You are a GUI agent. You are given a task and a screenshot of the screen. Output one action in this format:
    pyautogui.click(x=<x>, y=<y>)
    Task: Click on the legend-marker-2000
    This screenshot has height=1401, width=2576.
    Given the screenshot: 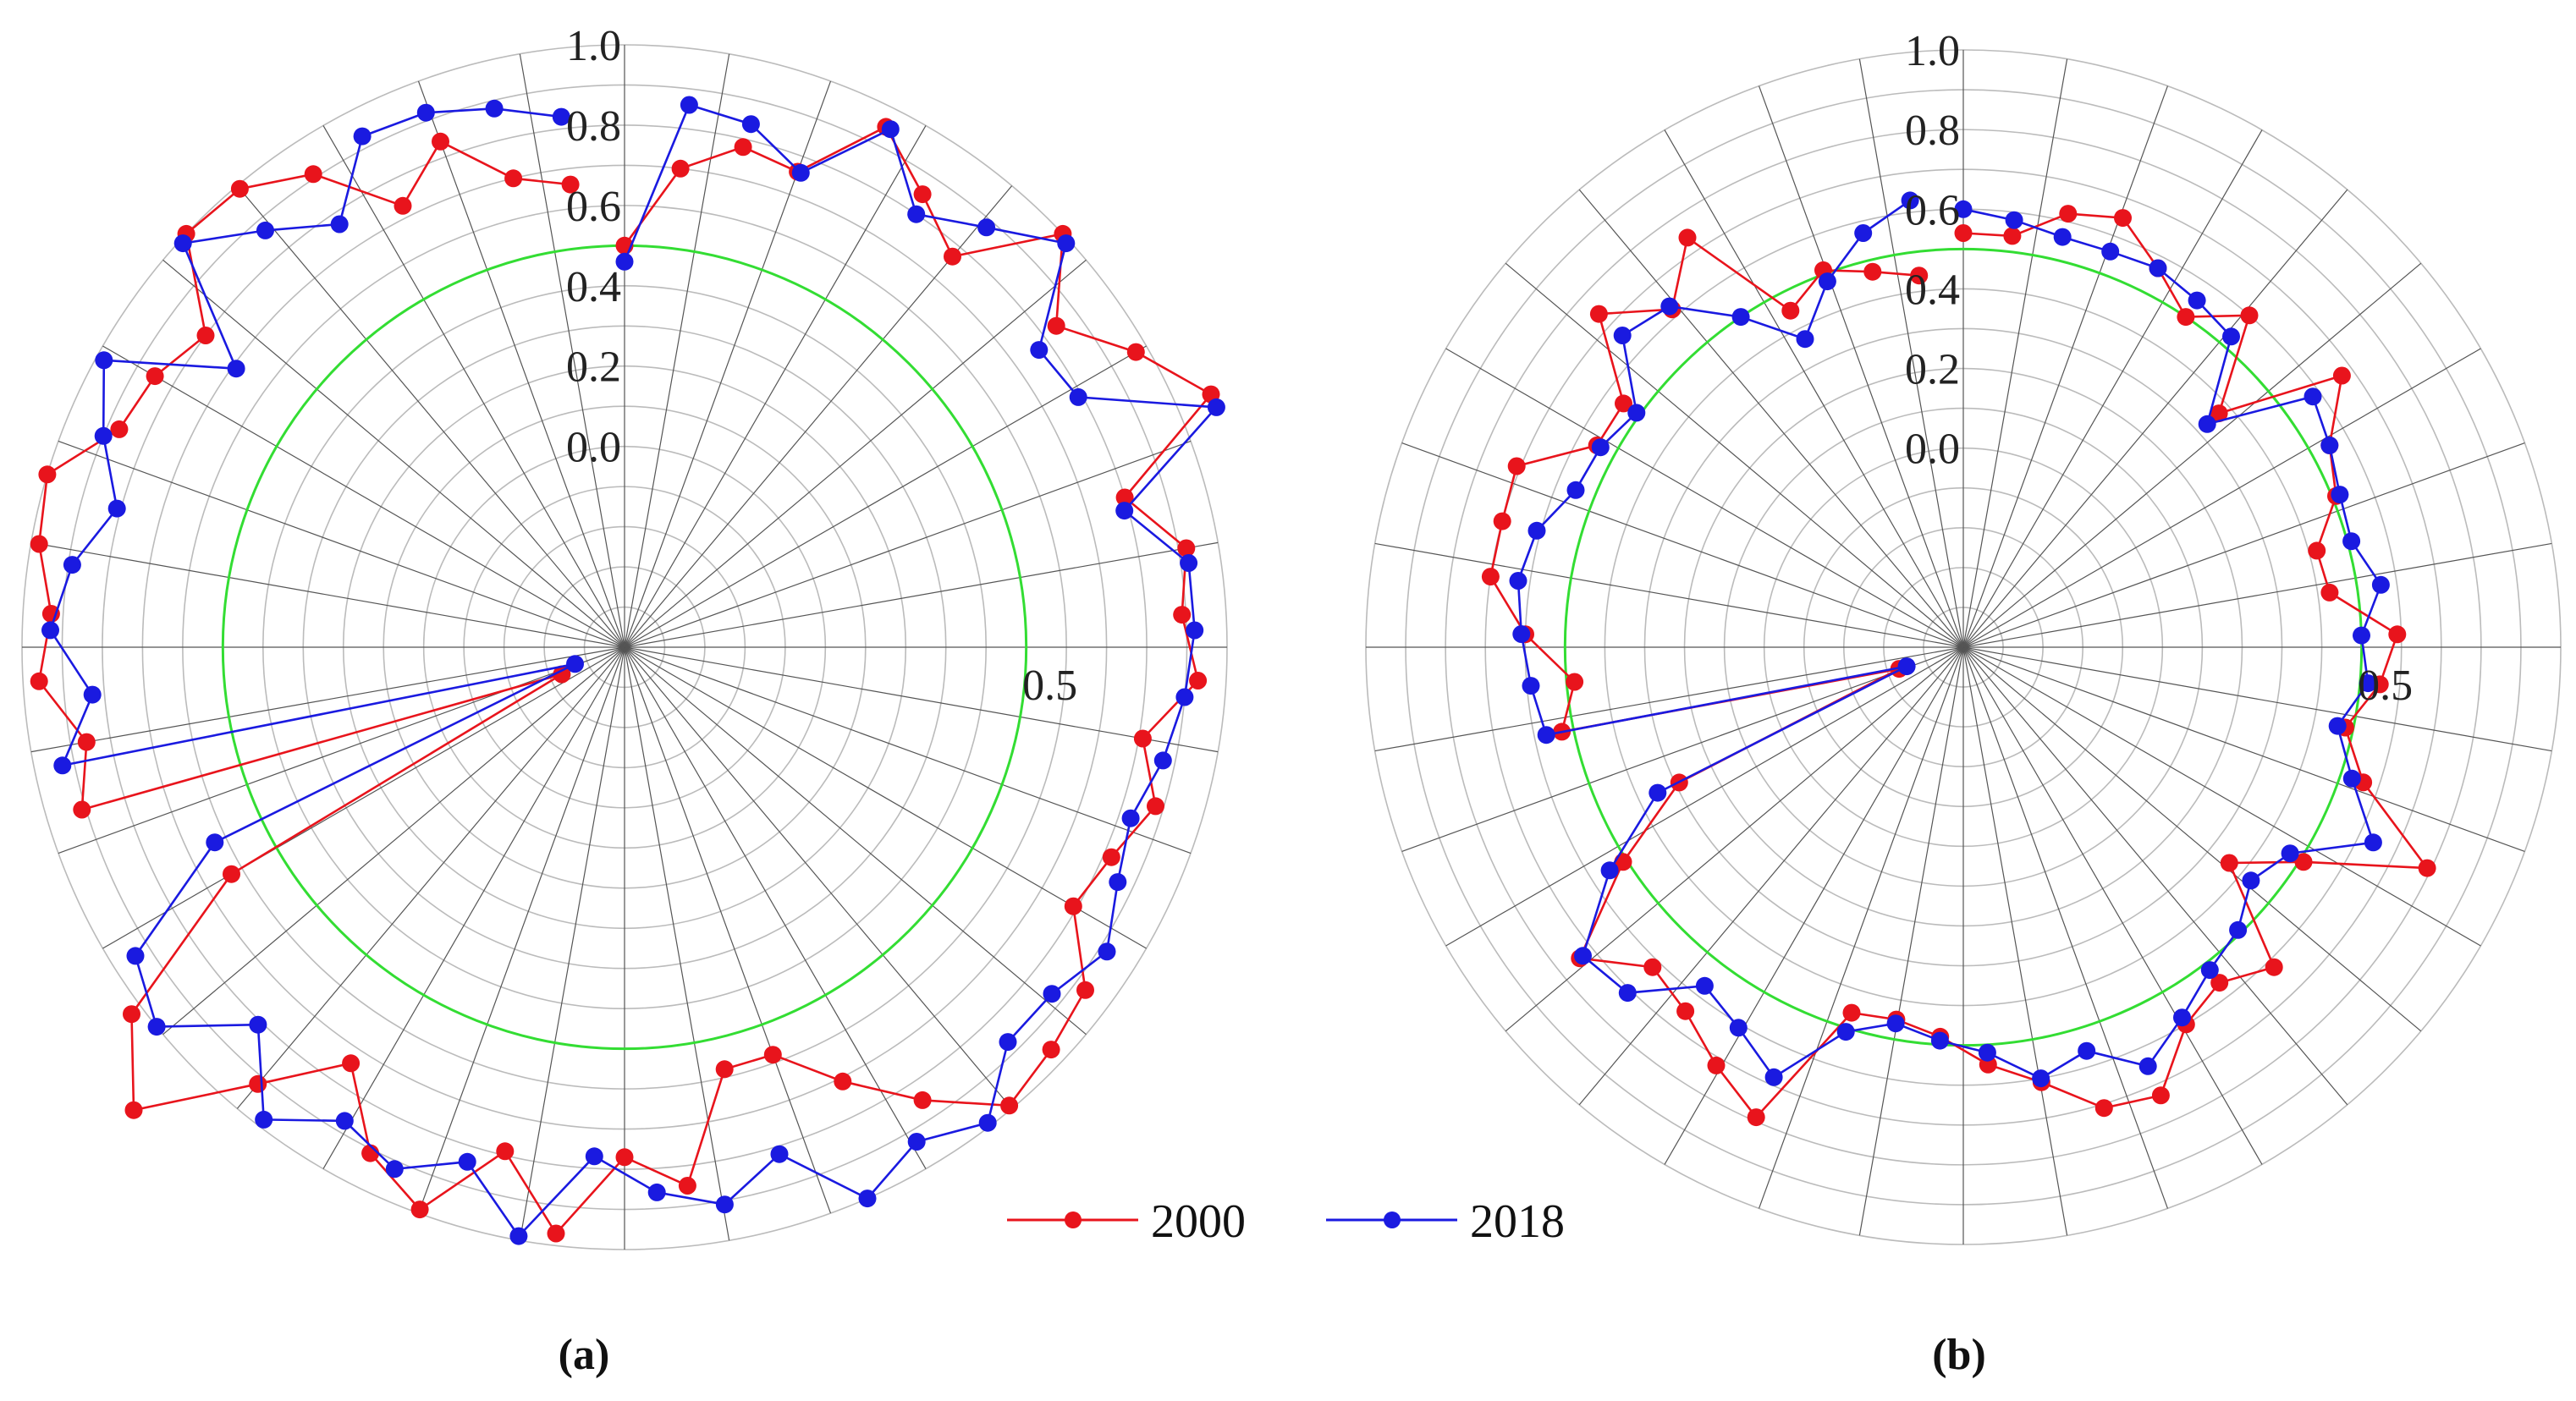 What is the action you would take?
    pyautogui.click(x=1073, y=1219)
    